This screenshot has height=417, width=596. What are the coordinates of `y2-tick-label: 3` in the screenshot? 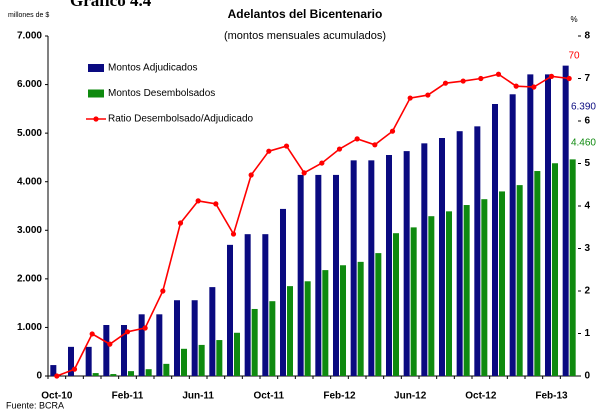 It's located at (587, 248).